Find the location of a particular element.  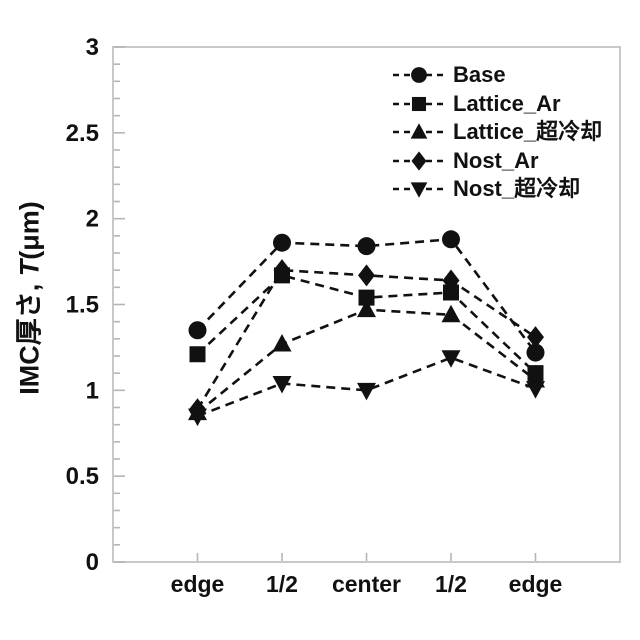

y-tick-label: 0.5 is located at coordinates (82, 476).